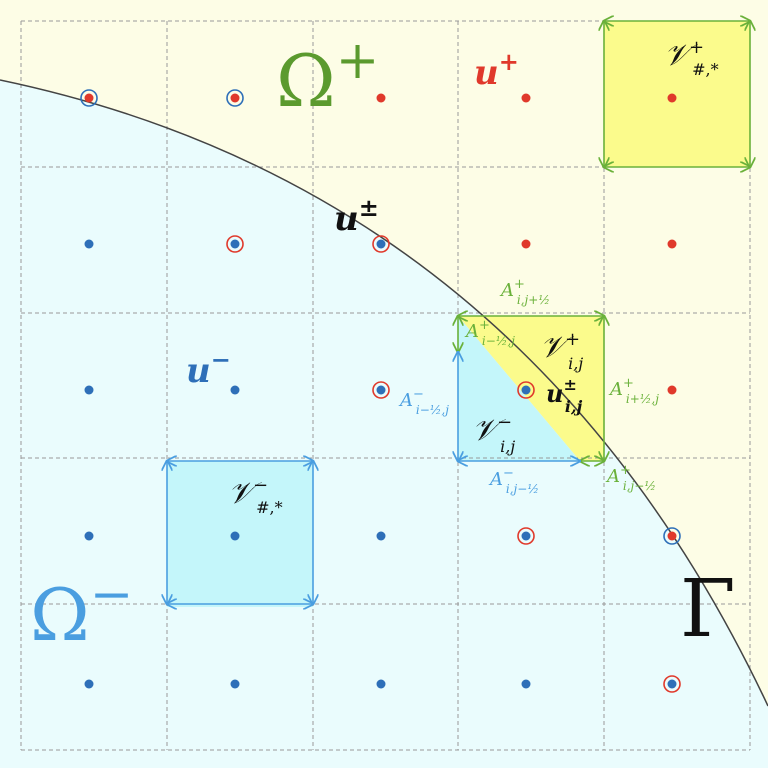  What do you see at coordinates (489, 333) in the screenshot?
I see `a-left-plus-label: A+ i−½,j` at bounding box center [489, 333].